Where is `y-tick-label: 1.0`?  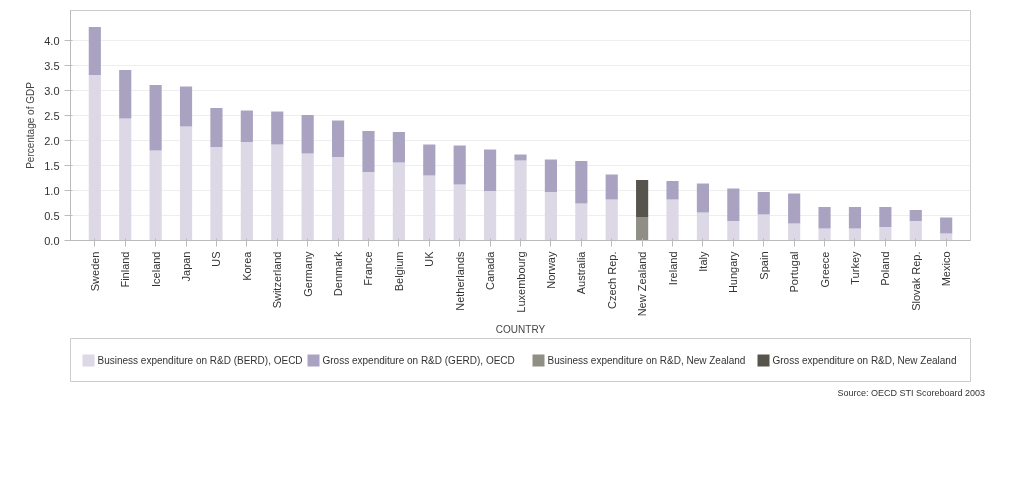 y-tick-label: 1.0 is located at coordinates (52, 190).